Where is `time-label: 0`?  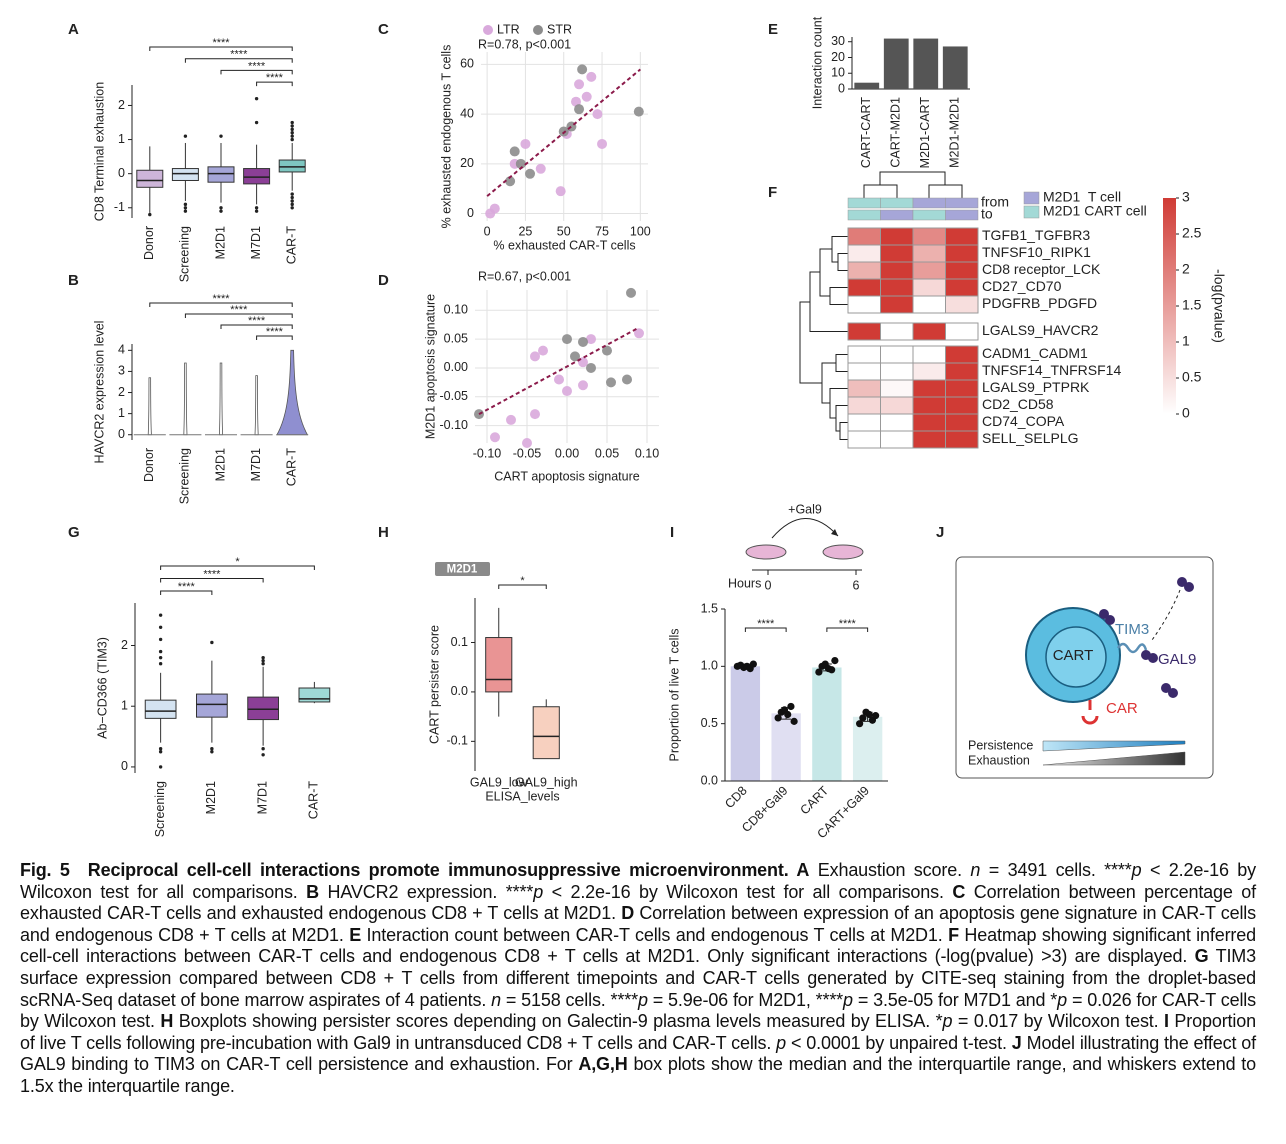
time-label: 0 is located at coordinates (768, 585).